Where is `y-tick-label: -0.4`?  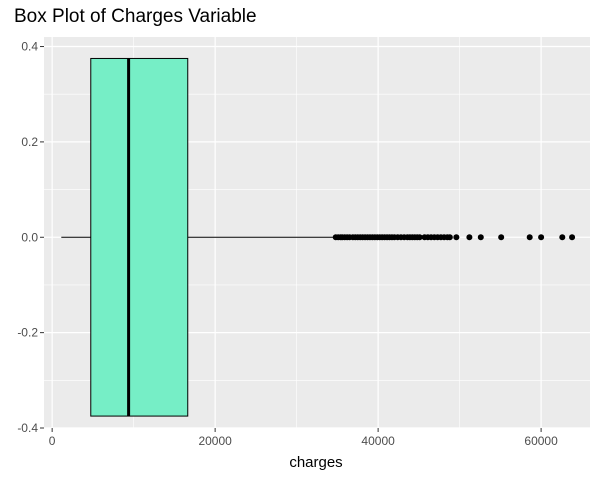 y-tick-label: -0.4 is located at coordinates (27, 428).